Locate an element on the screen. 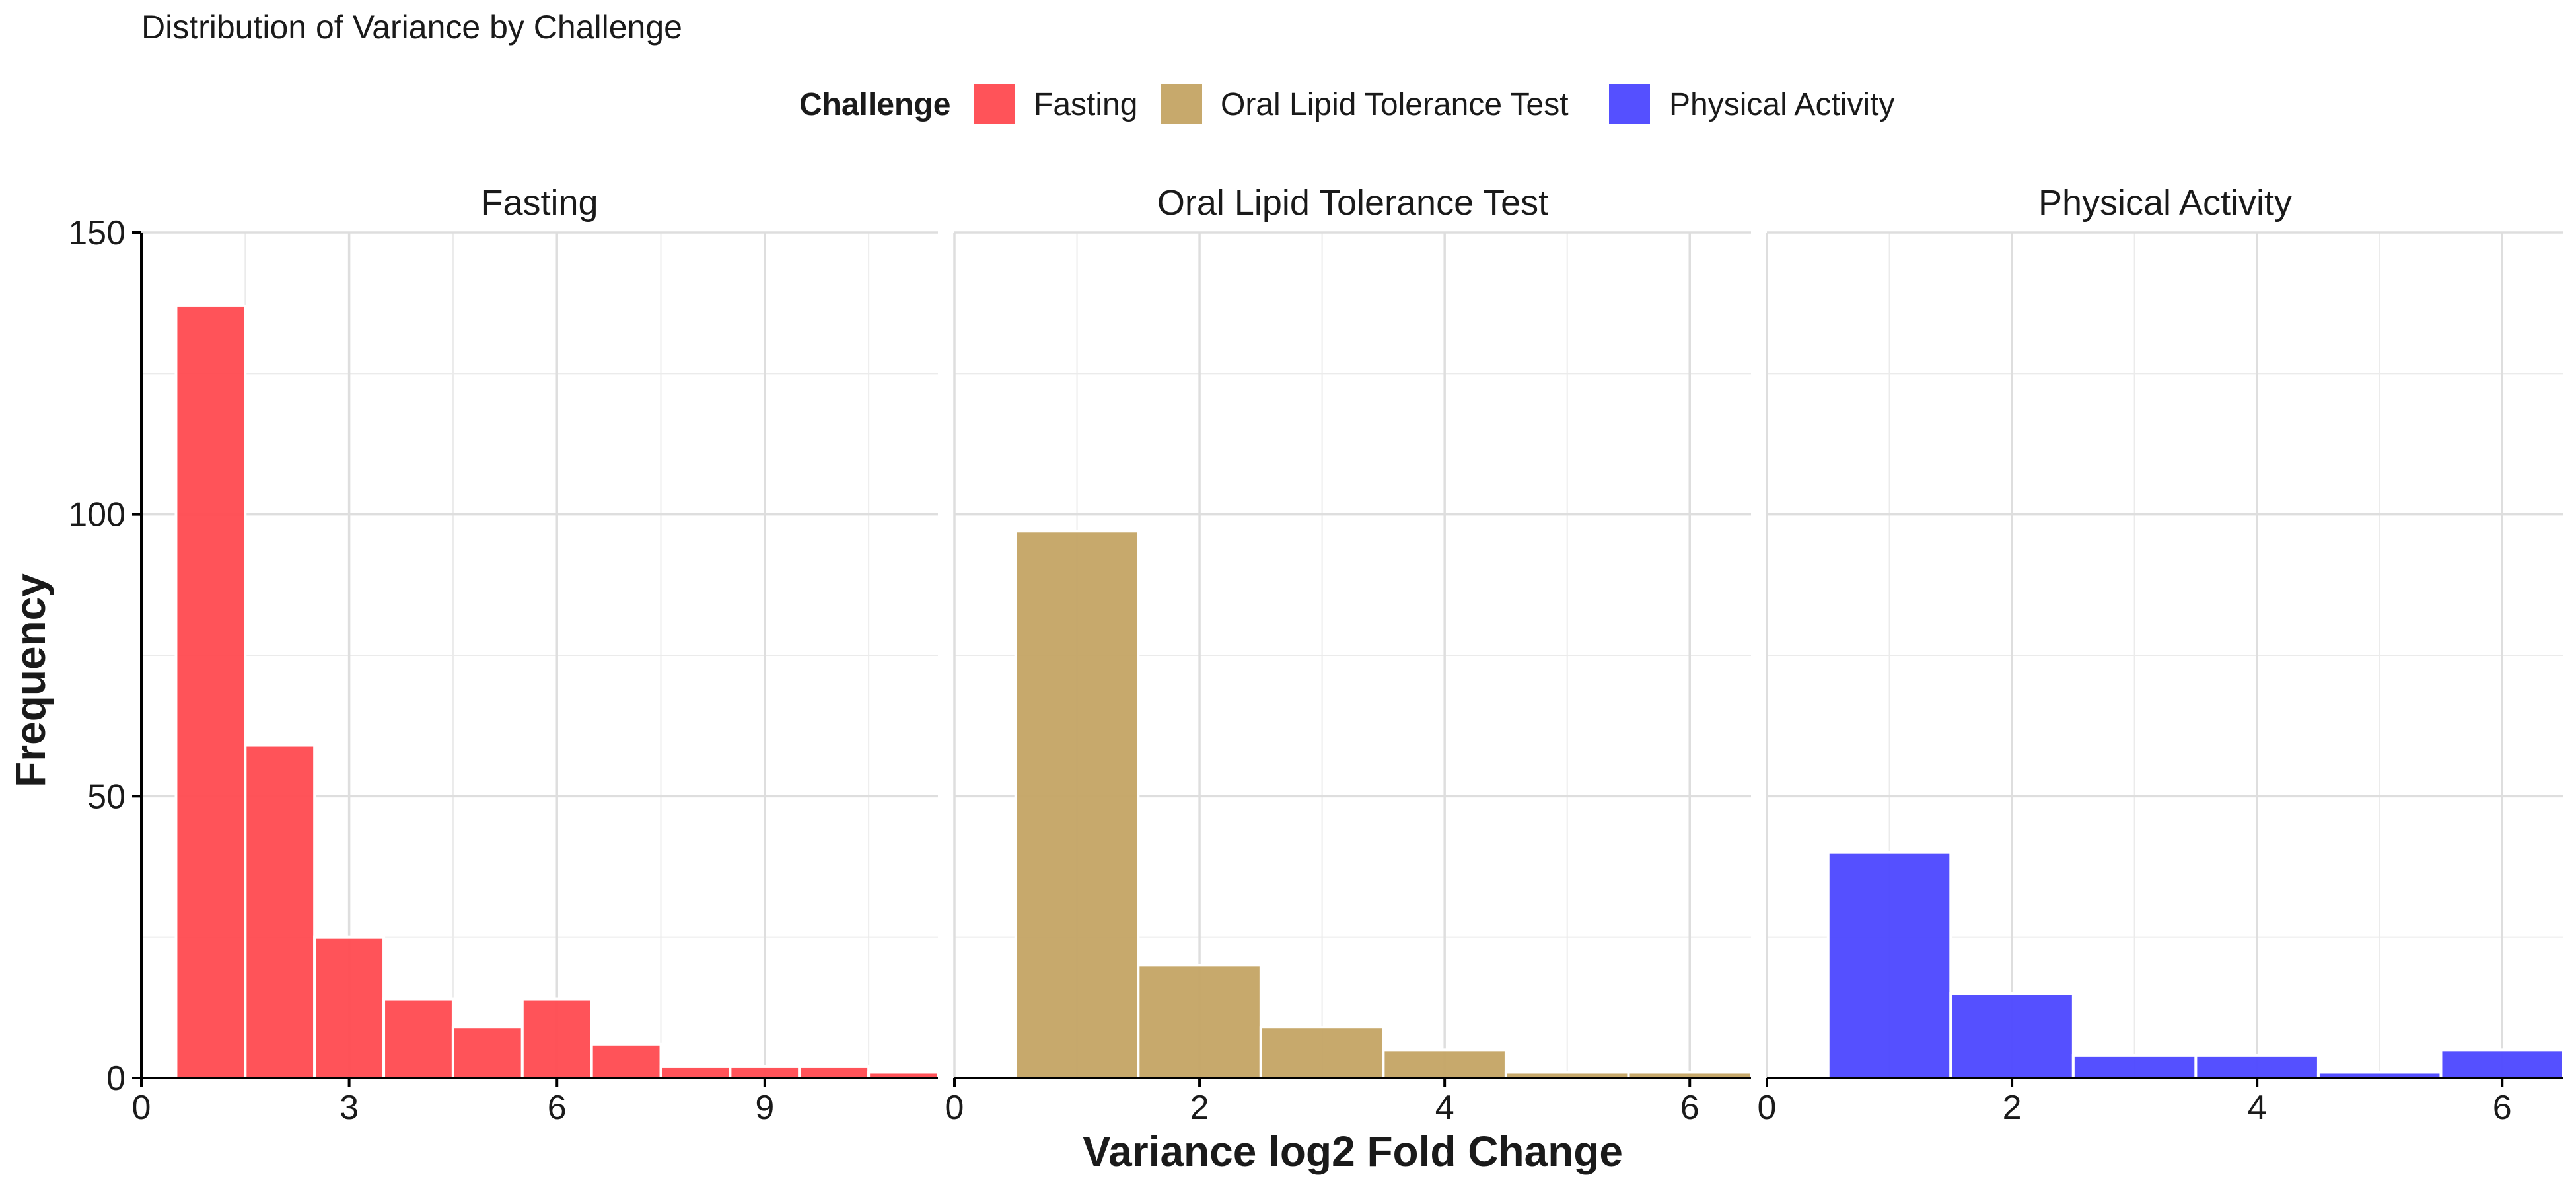 This screenshot has height=1189, width=2576. x-tick-label: 9 is located at coordinates (764, 1108).